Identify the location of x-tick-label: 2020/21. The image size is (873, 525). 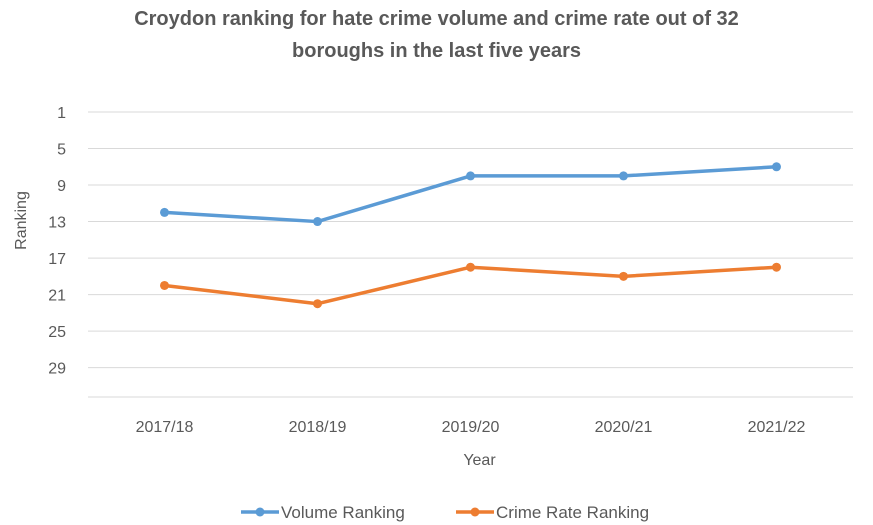
(624, 427).